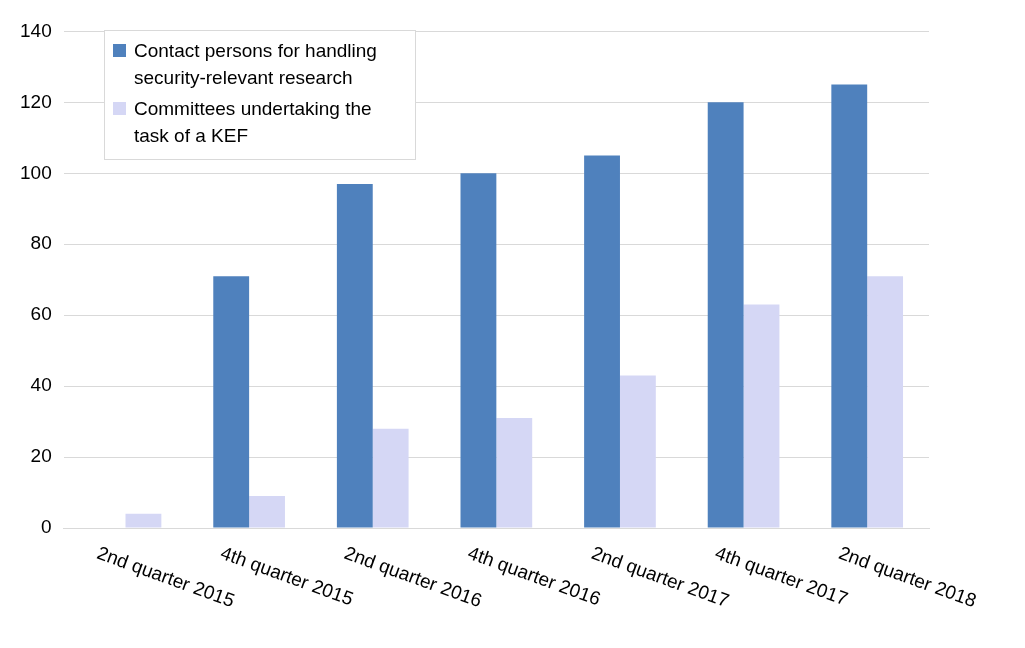 Image resolution: width=1025 pixels, height=648 pixels. Describe the element at coordinates (36, 172) in the screenshot. I see `y-tick-label: 100` at that location.